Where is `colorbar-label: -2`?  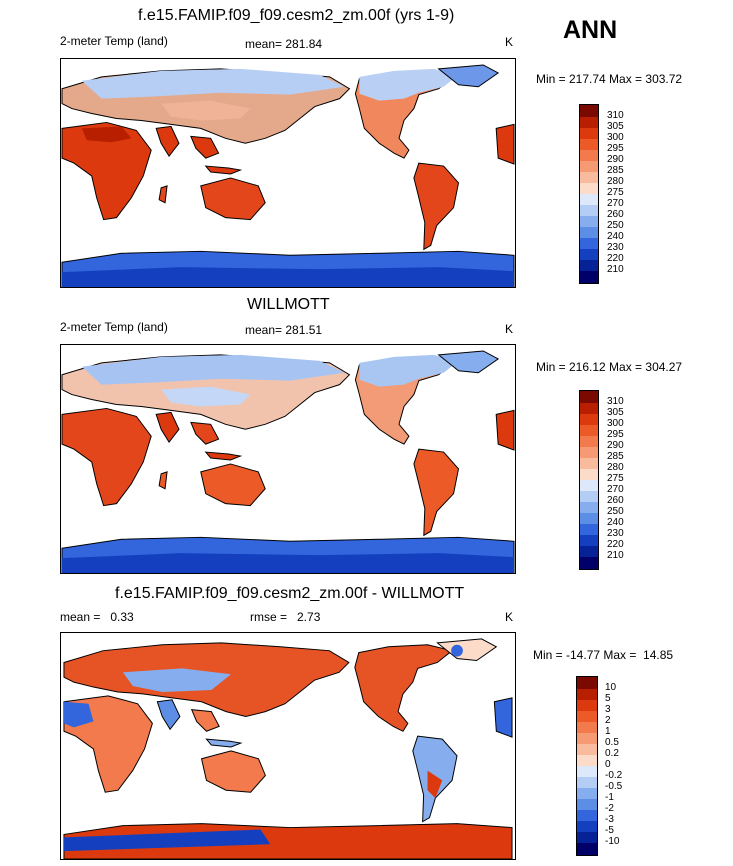 colorbar-label: -2 is located at coordinates (609, 808).